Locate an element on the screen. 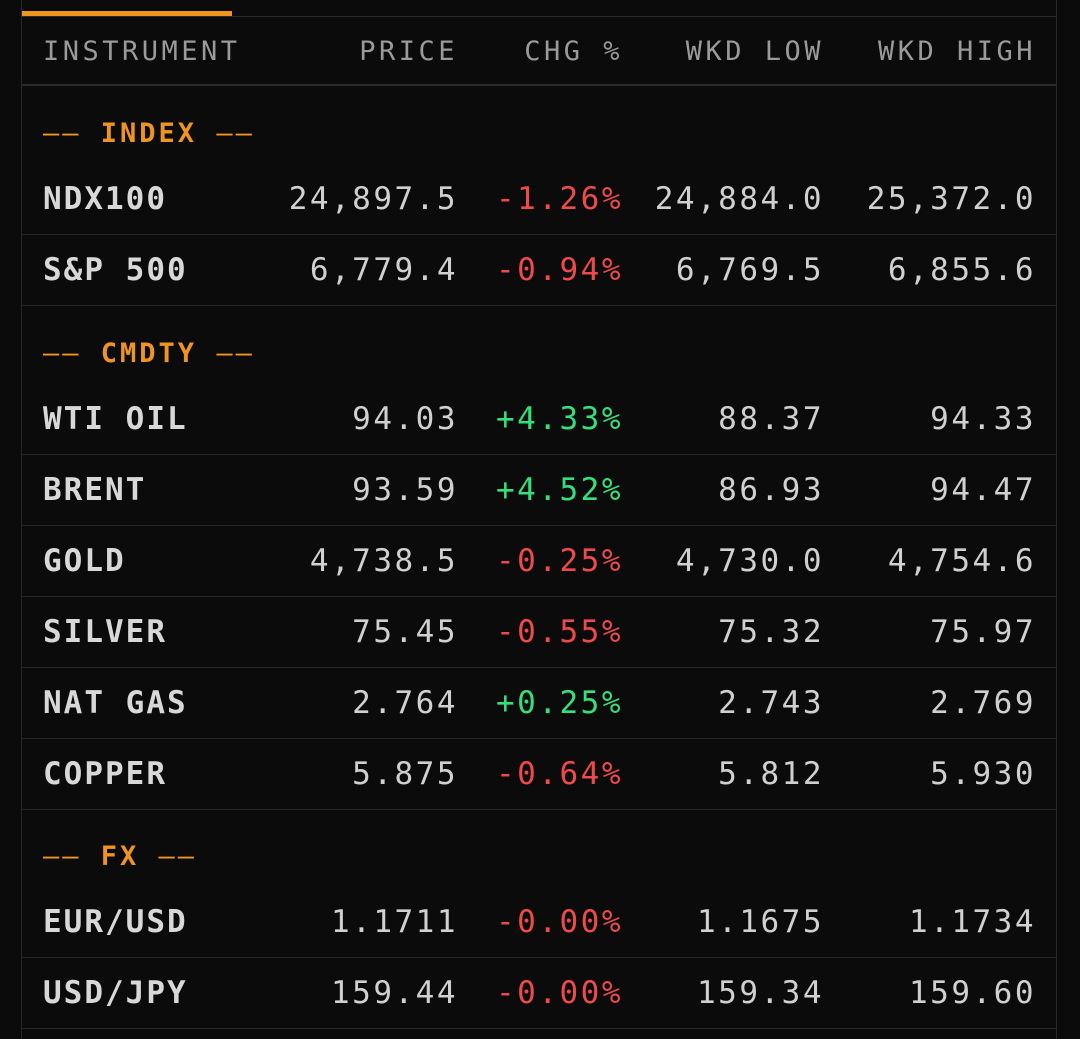 This screenshot has width=1080, height=1039. weekend-high-value: 5.930 is located at coordinates (983, 774).